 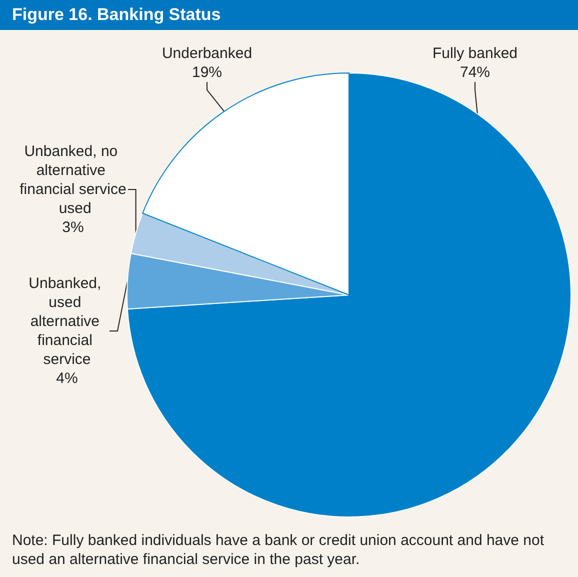 I want to click on slice-label: Unbanked, used alternative financial service, so click(x=67, y=321).